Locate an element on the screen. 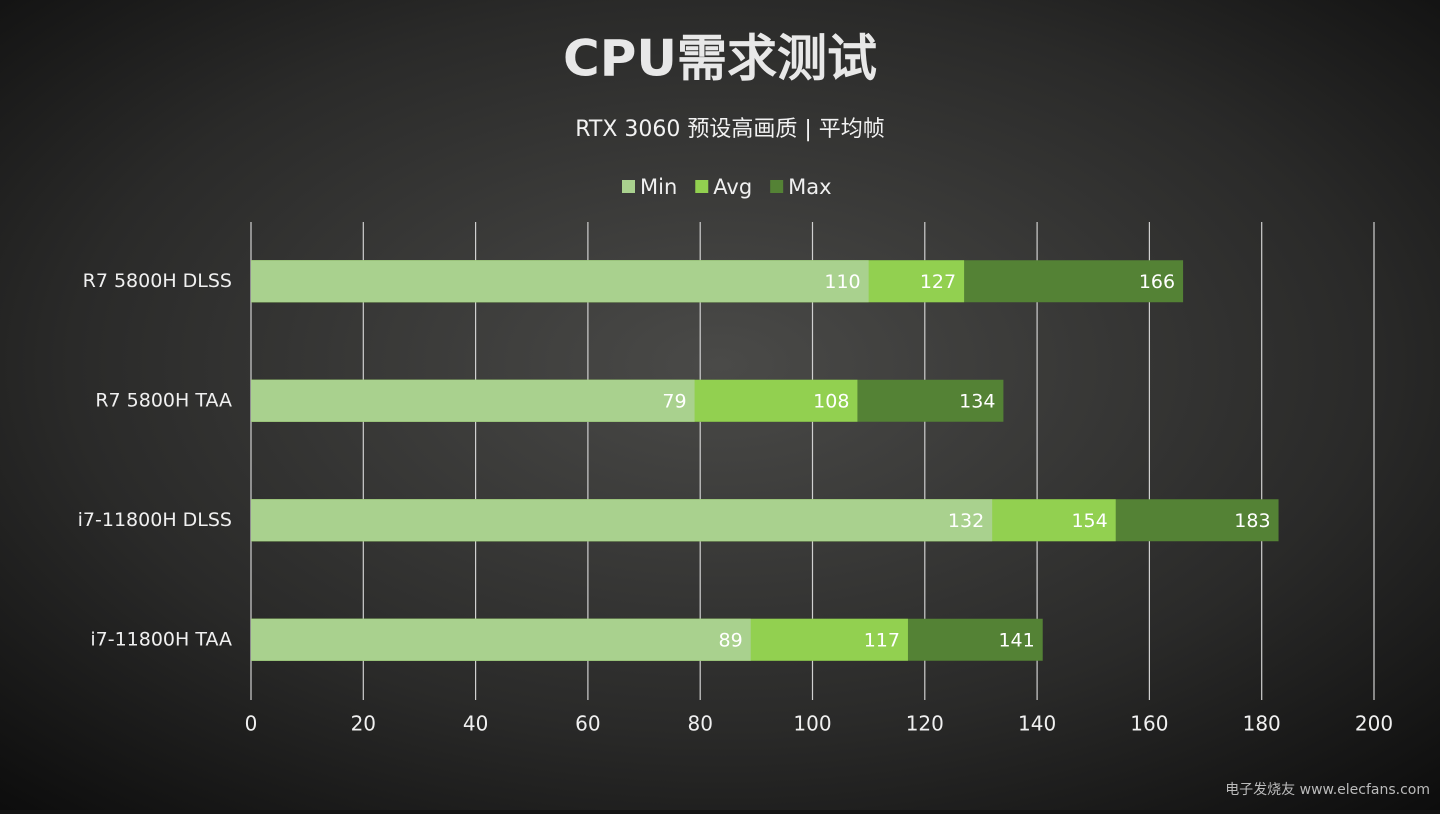 The image size is (1440, 814). y-tick-label: R7 5800H DLSS is located at coordinates (157, 281).